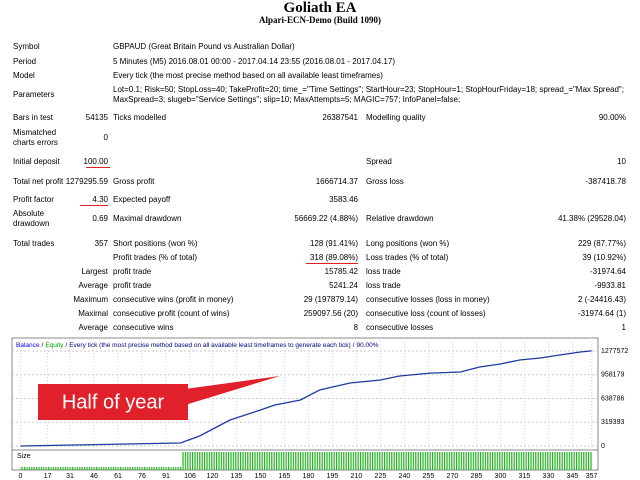 This screenshot has width=640, height=480. I want to click on row-label: Total net profit, so click(38, 181).